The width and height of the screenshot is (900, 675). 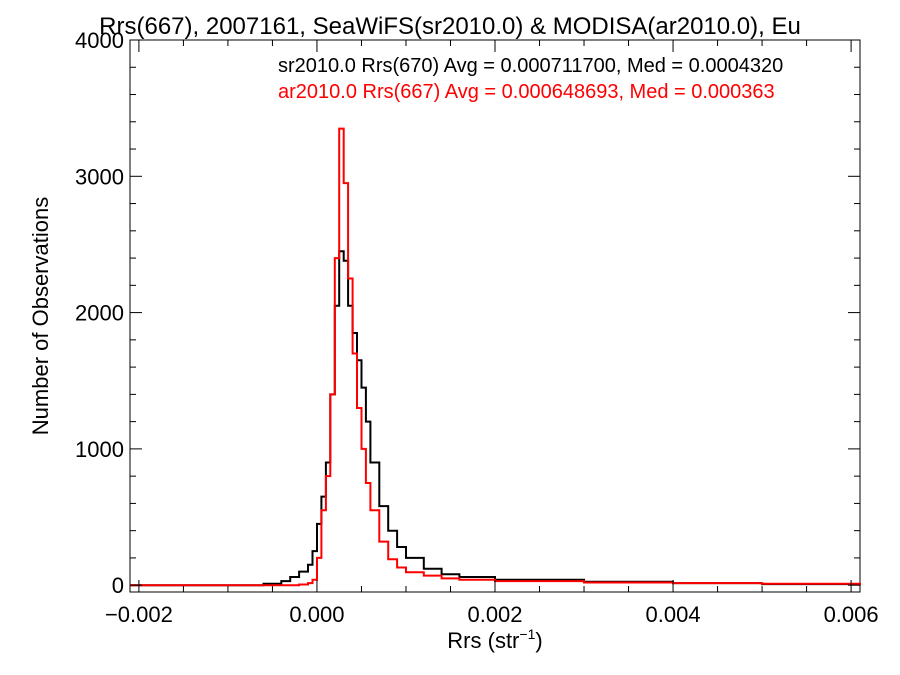 I want to click on x-tick-label: 0.006, so click(x=851, y=614).